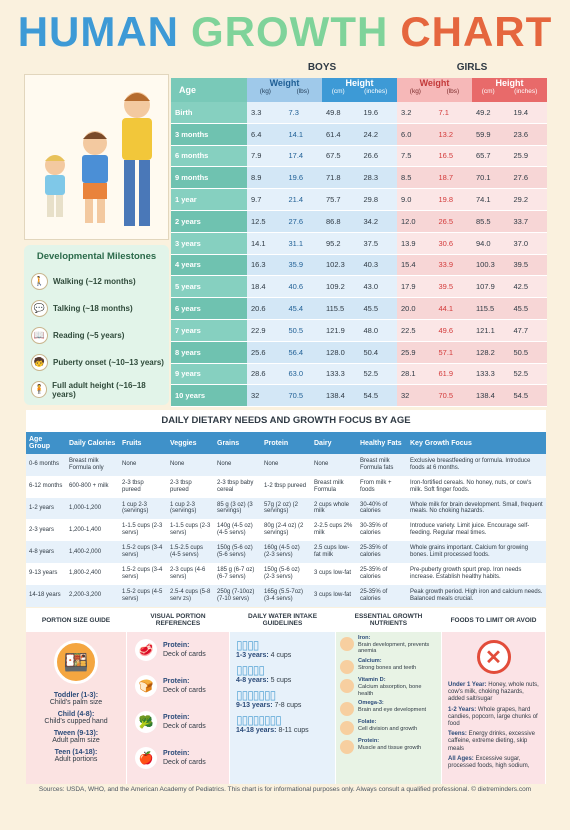  What do you see at coordinates (333, 530) in the screenshot?
I see `dietary-cell: 2-2.5 cups 2% milk` at bounding box center [333, 530].